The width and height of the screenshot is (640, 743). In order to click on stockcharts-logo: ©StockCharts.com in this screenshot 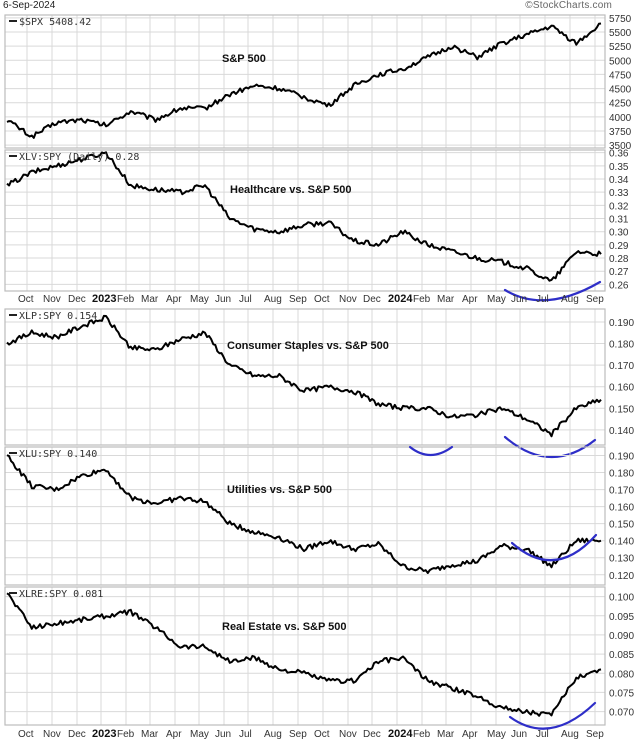, I will do `click(568, 5)`.